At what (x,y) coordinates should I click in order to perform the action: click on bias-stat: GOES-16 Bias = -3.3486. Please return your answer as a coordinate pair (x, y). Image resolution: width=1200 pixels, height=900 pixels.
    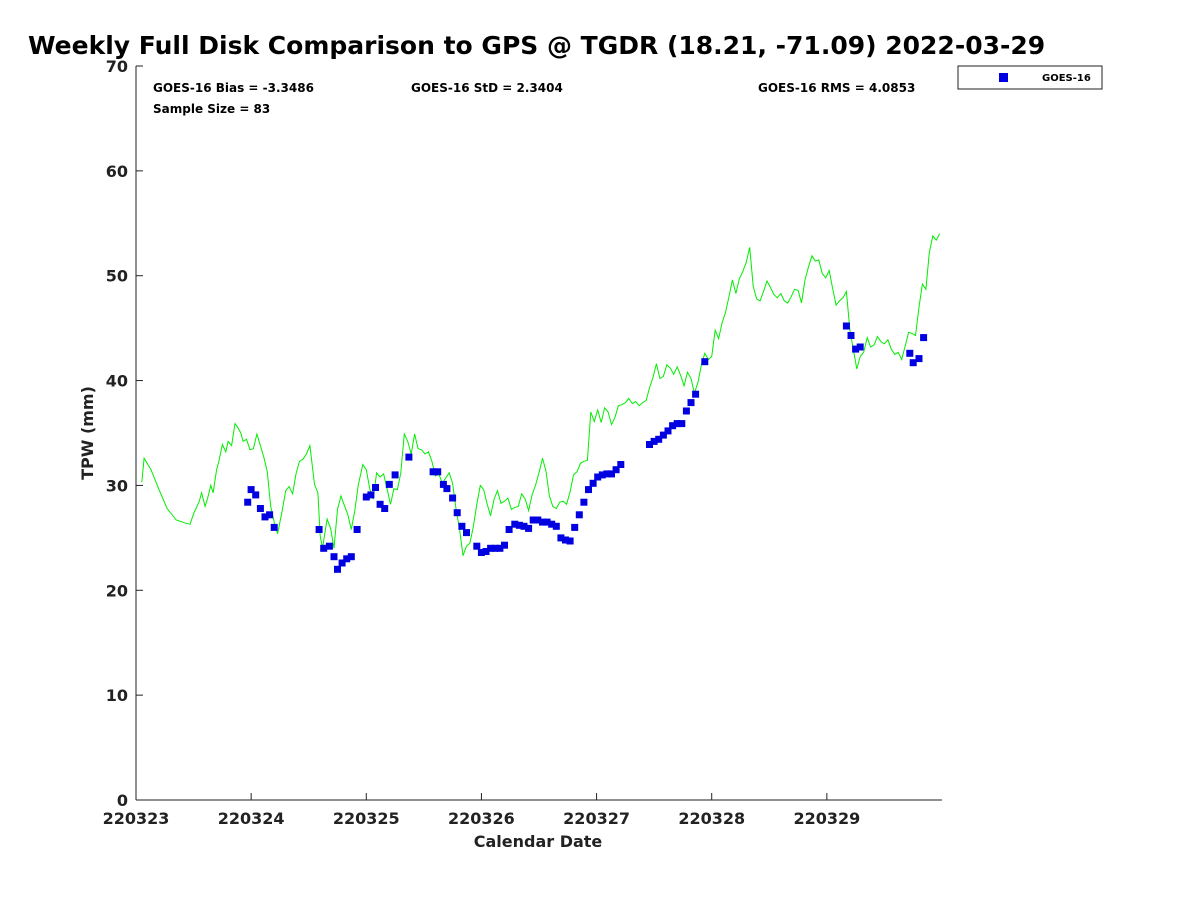
    Looking at the image, I should click on (233, 88).